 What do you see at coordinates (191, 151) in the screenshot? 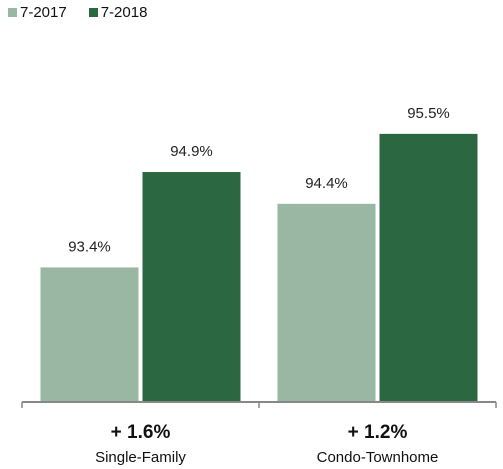
I see `data-label-7-2018-0: 94.9%` at bounding box center [191, 151].